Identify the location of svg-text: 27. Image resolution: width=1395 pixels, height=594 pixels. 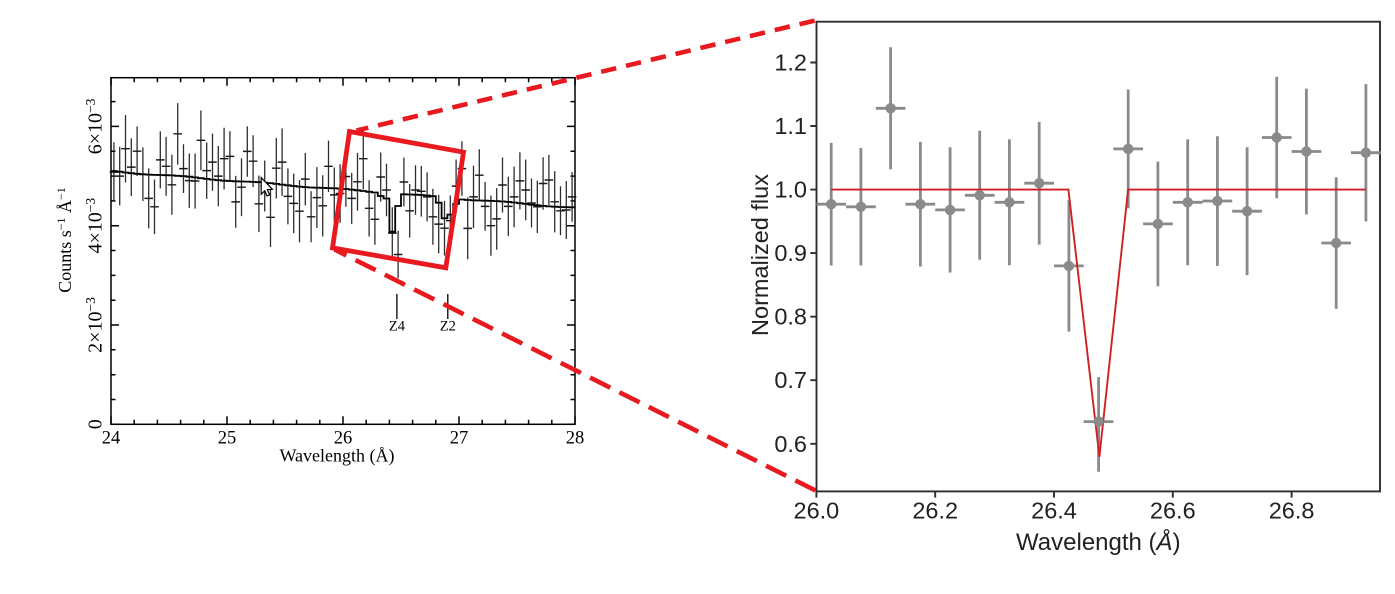
(459, 439).